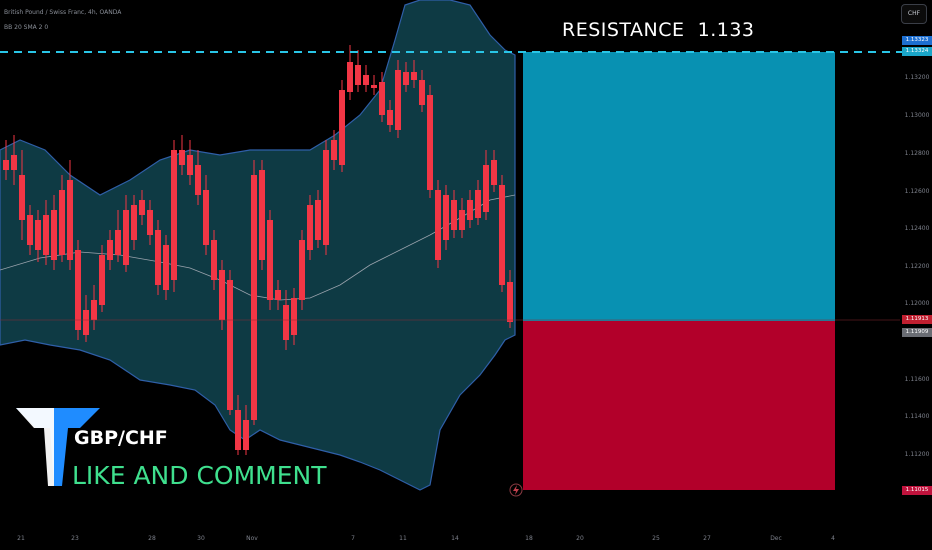  I want to click on symbol-title: British Pound / Swiss Franc, 4h, OANDA, so click(63, 12).